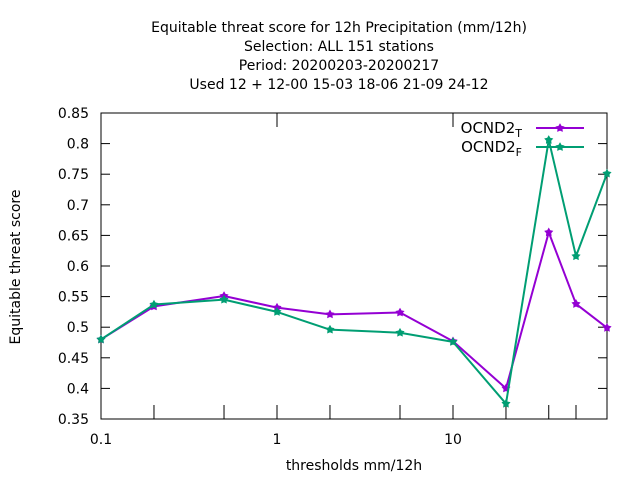 The height and width of the screenshot is (480, 640). Describe the element at coordinates (16, 267) in the screenshot. I see `y-axis-label: Equitable threat score` at that location.